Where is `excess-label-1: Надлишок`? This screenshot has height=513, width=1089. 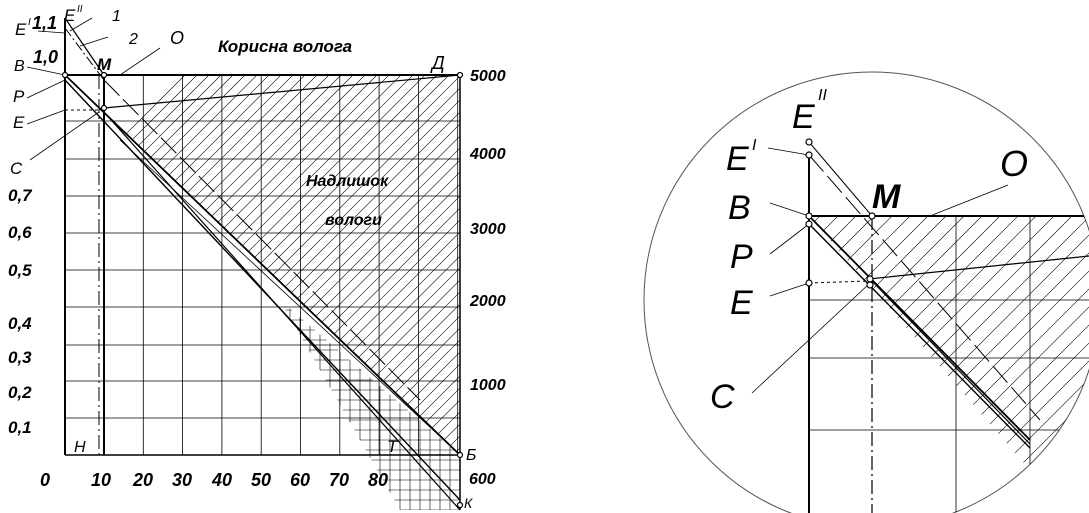
excess-label-1: Надлишок is located at coordinates (347, 181).